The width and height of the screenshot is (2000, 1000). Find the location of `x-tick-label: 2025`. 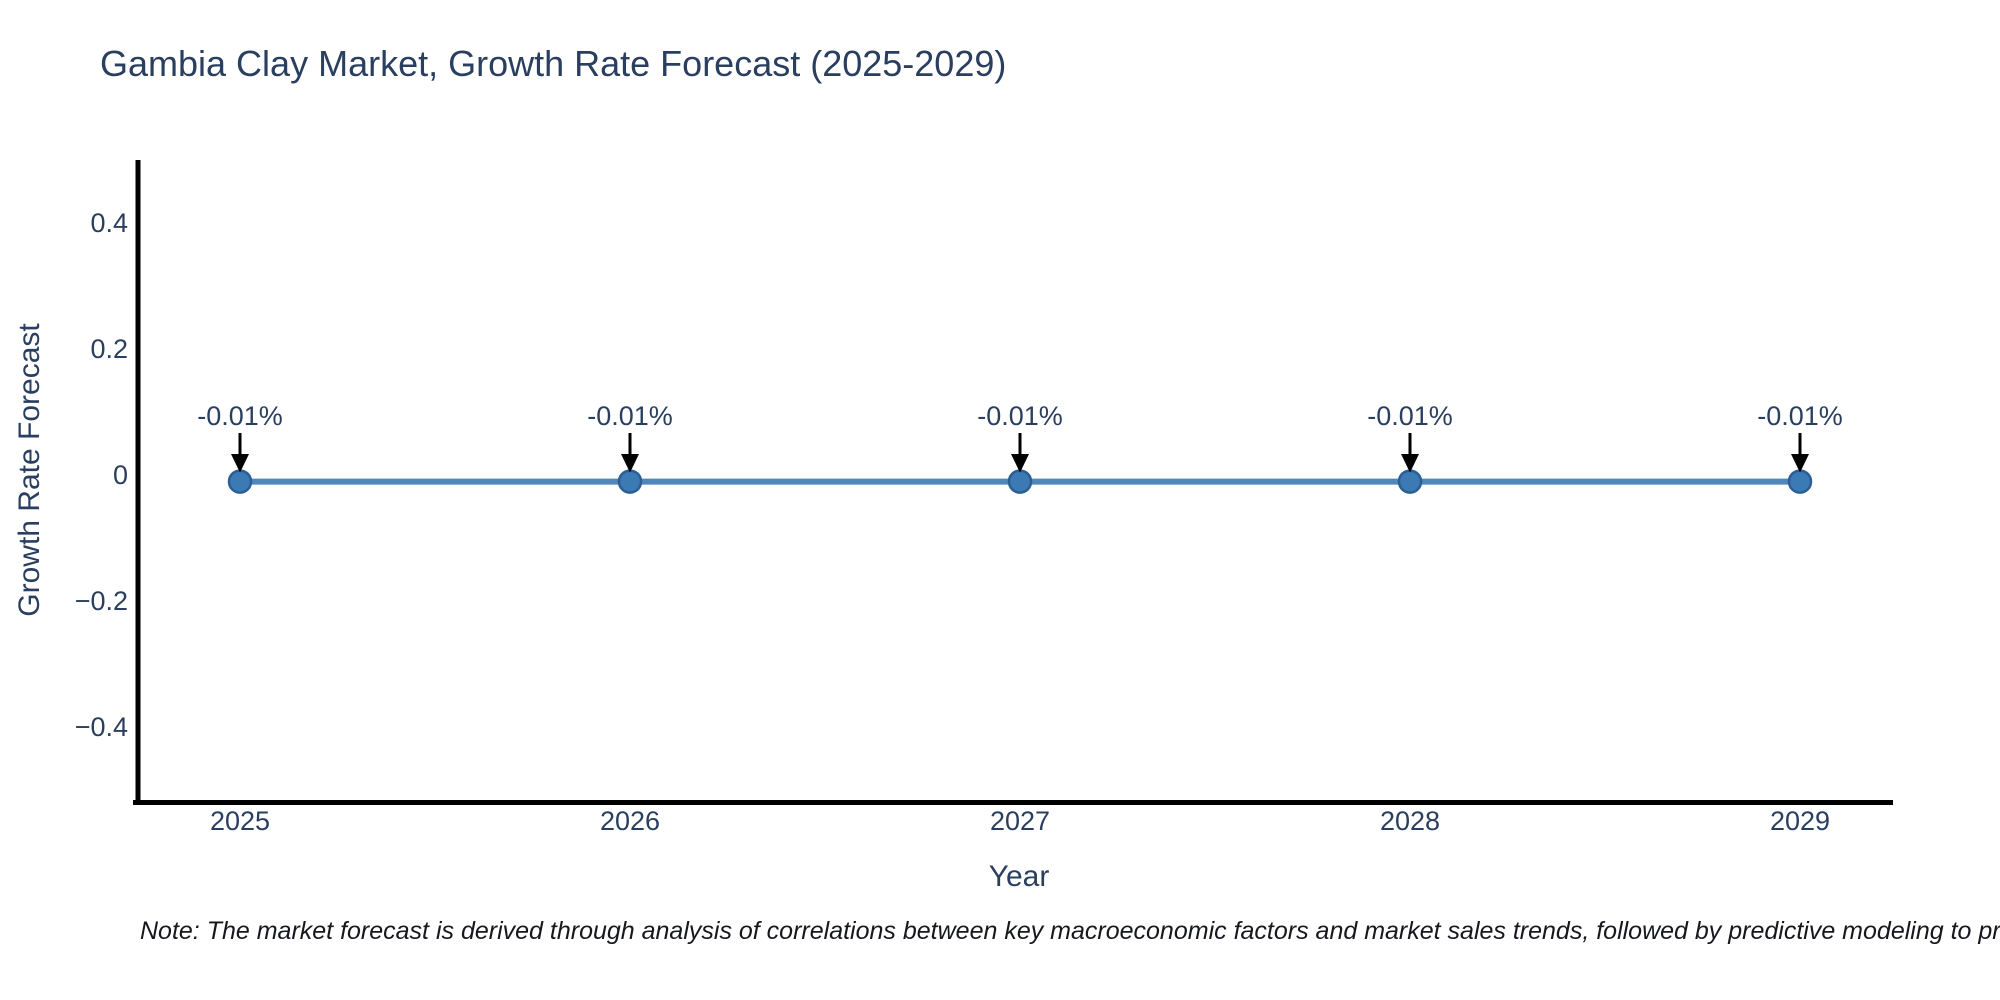

x-tick-label: 2025 is located at coordinates (240, 821).